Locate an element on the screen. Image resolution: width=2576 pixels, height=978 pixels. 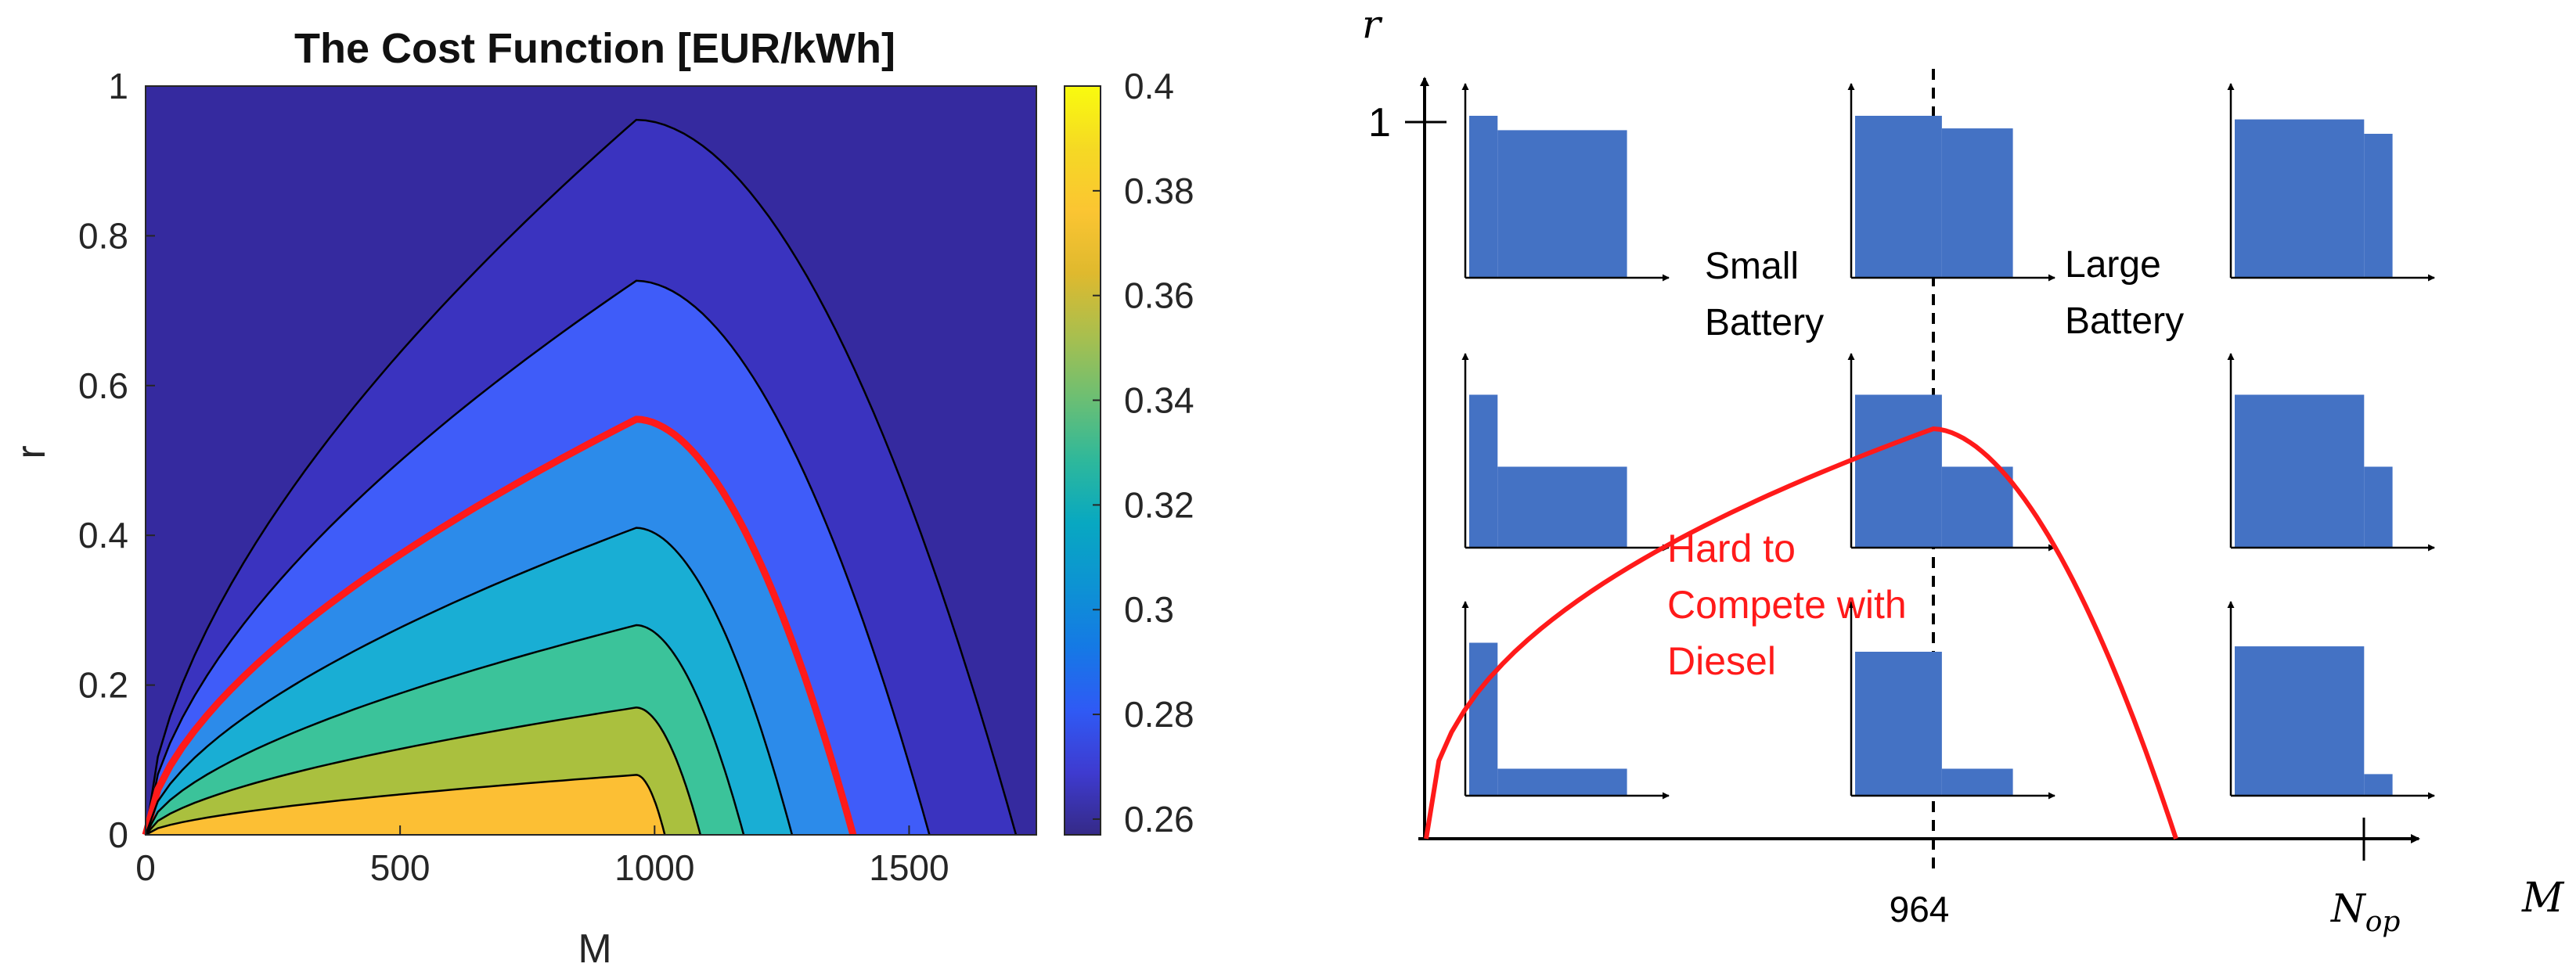
mini-chart-bottom-right is located at coordinates (2331, 700).